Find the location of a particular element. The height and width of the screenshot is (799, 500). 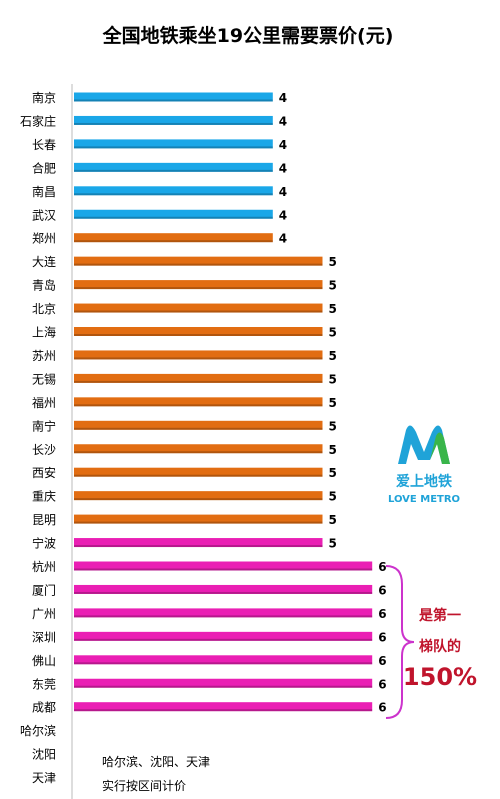

category-label: 宁波 is located at coordinates (44, 543).